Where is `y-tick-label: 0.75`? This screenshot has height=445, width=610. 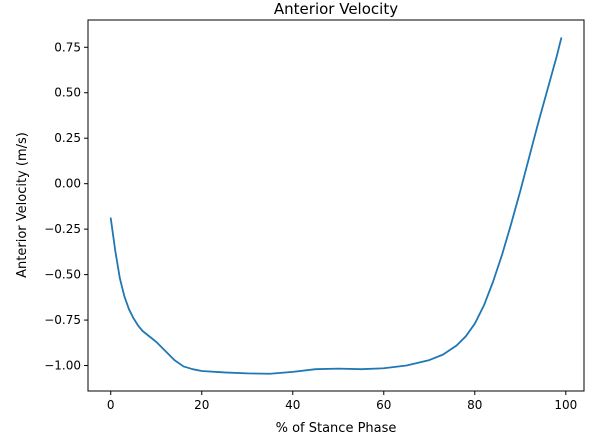 y-tick-label: 0.75 is located at coordinates (67, 47).